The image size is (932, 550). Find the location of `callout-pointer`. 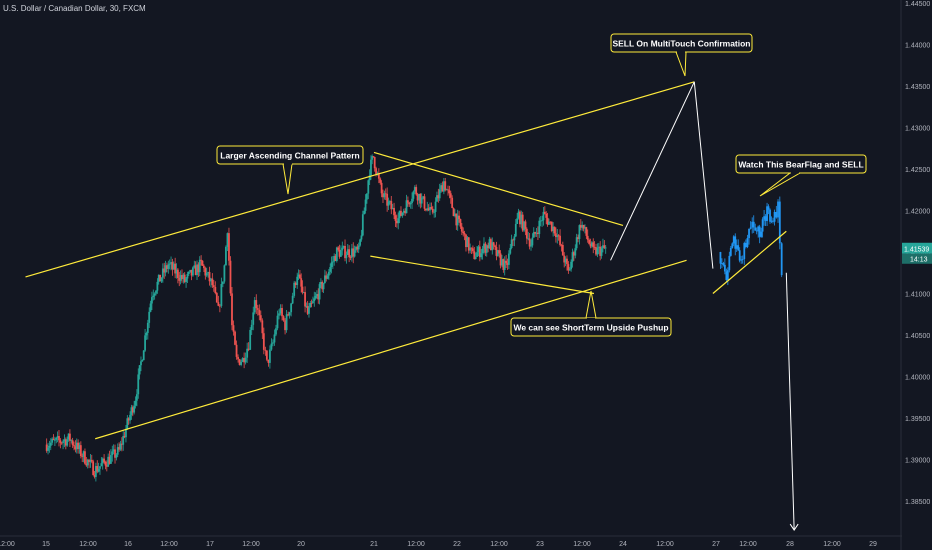

callout-pointer is located at coordinates (591, 304).